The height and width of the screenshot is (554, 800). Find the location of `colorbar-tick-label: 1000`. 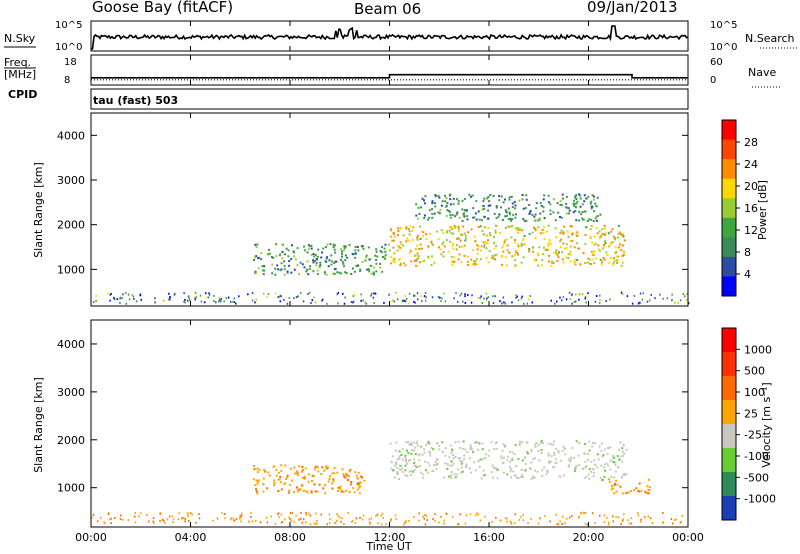

colorbar-tick-label: 1000 is located at coordinates (758, 349).